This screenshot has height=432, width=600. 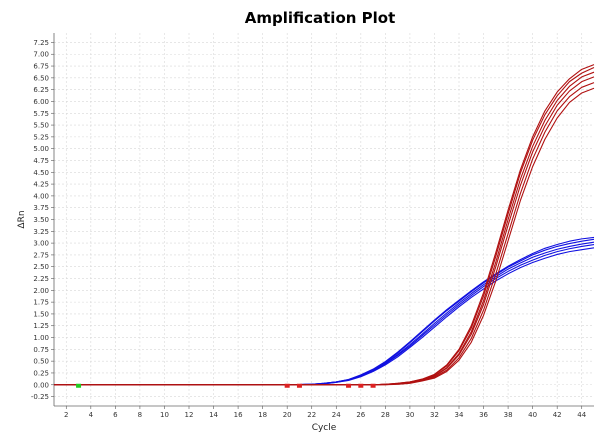 I want to click on y-tick-label: 0.25, so click(x=41, y=373).